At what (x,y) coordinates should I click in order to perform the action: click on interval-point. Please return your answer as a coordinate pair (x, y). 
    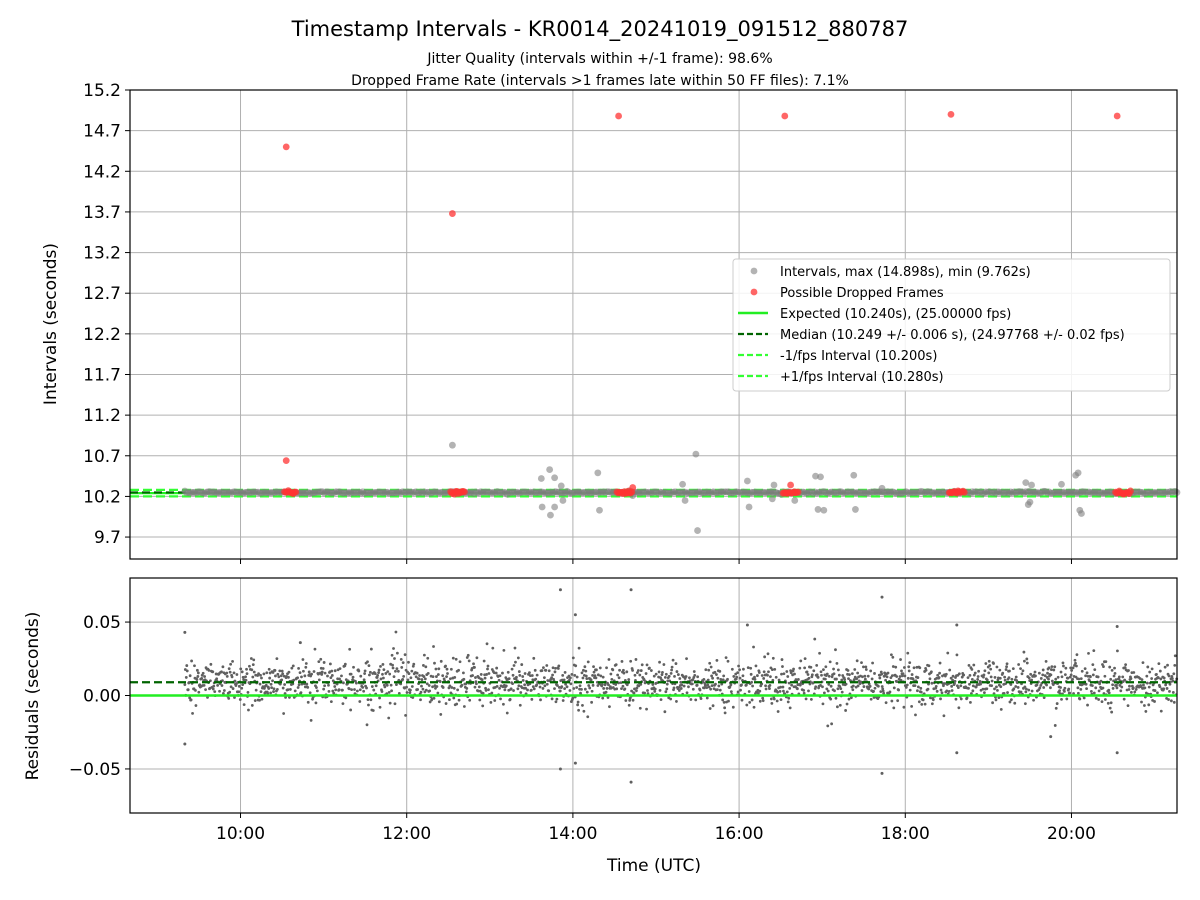
    Looking at the image, I should click on (452, 445).